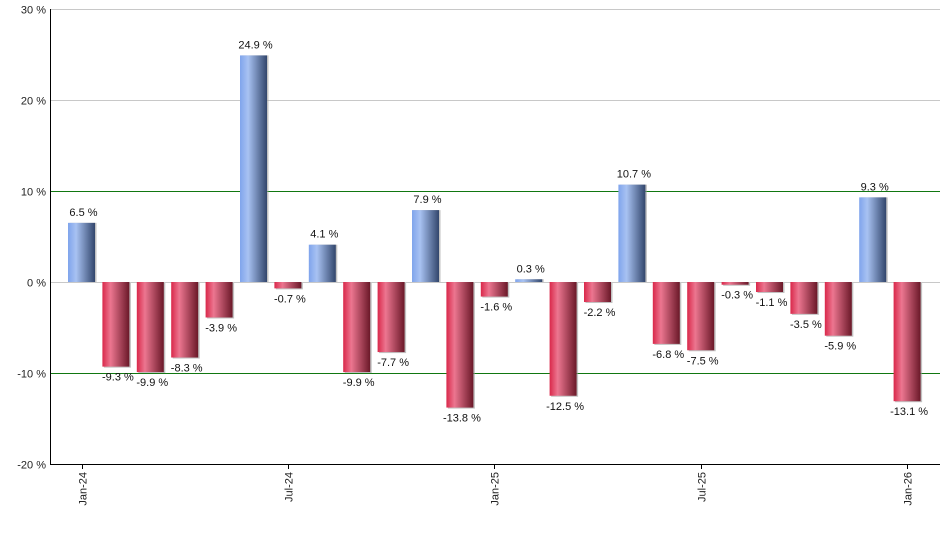 This screenshot has height=550, width=940. Describe the element at coordinates (31, 375) in the screenshot. I see `y-tick-label: -10 %` at that location.